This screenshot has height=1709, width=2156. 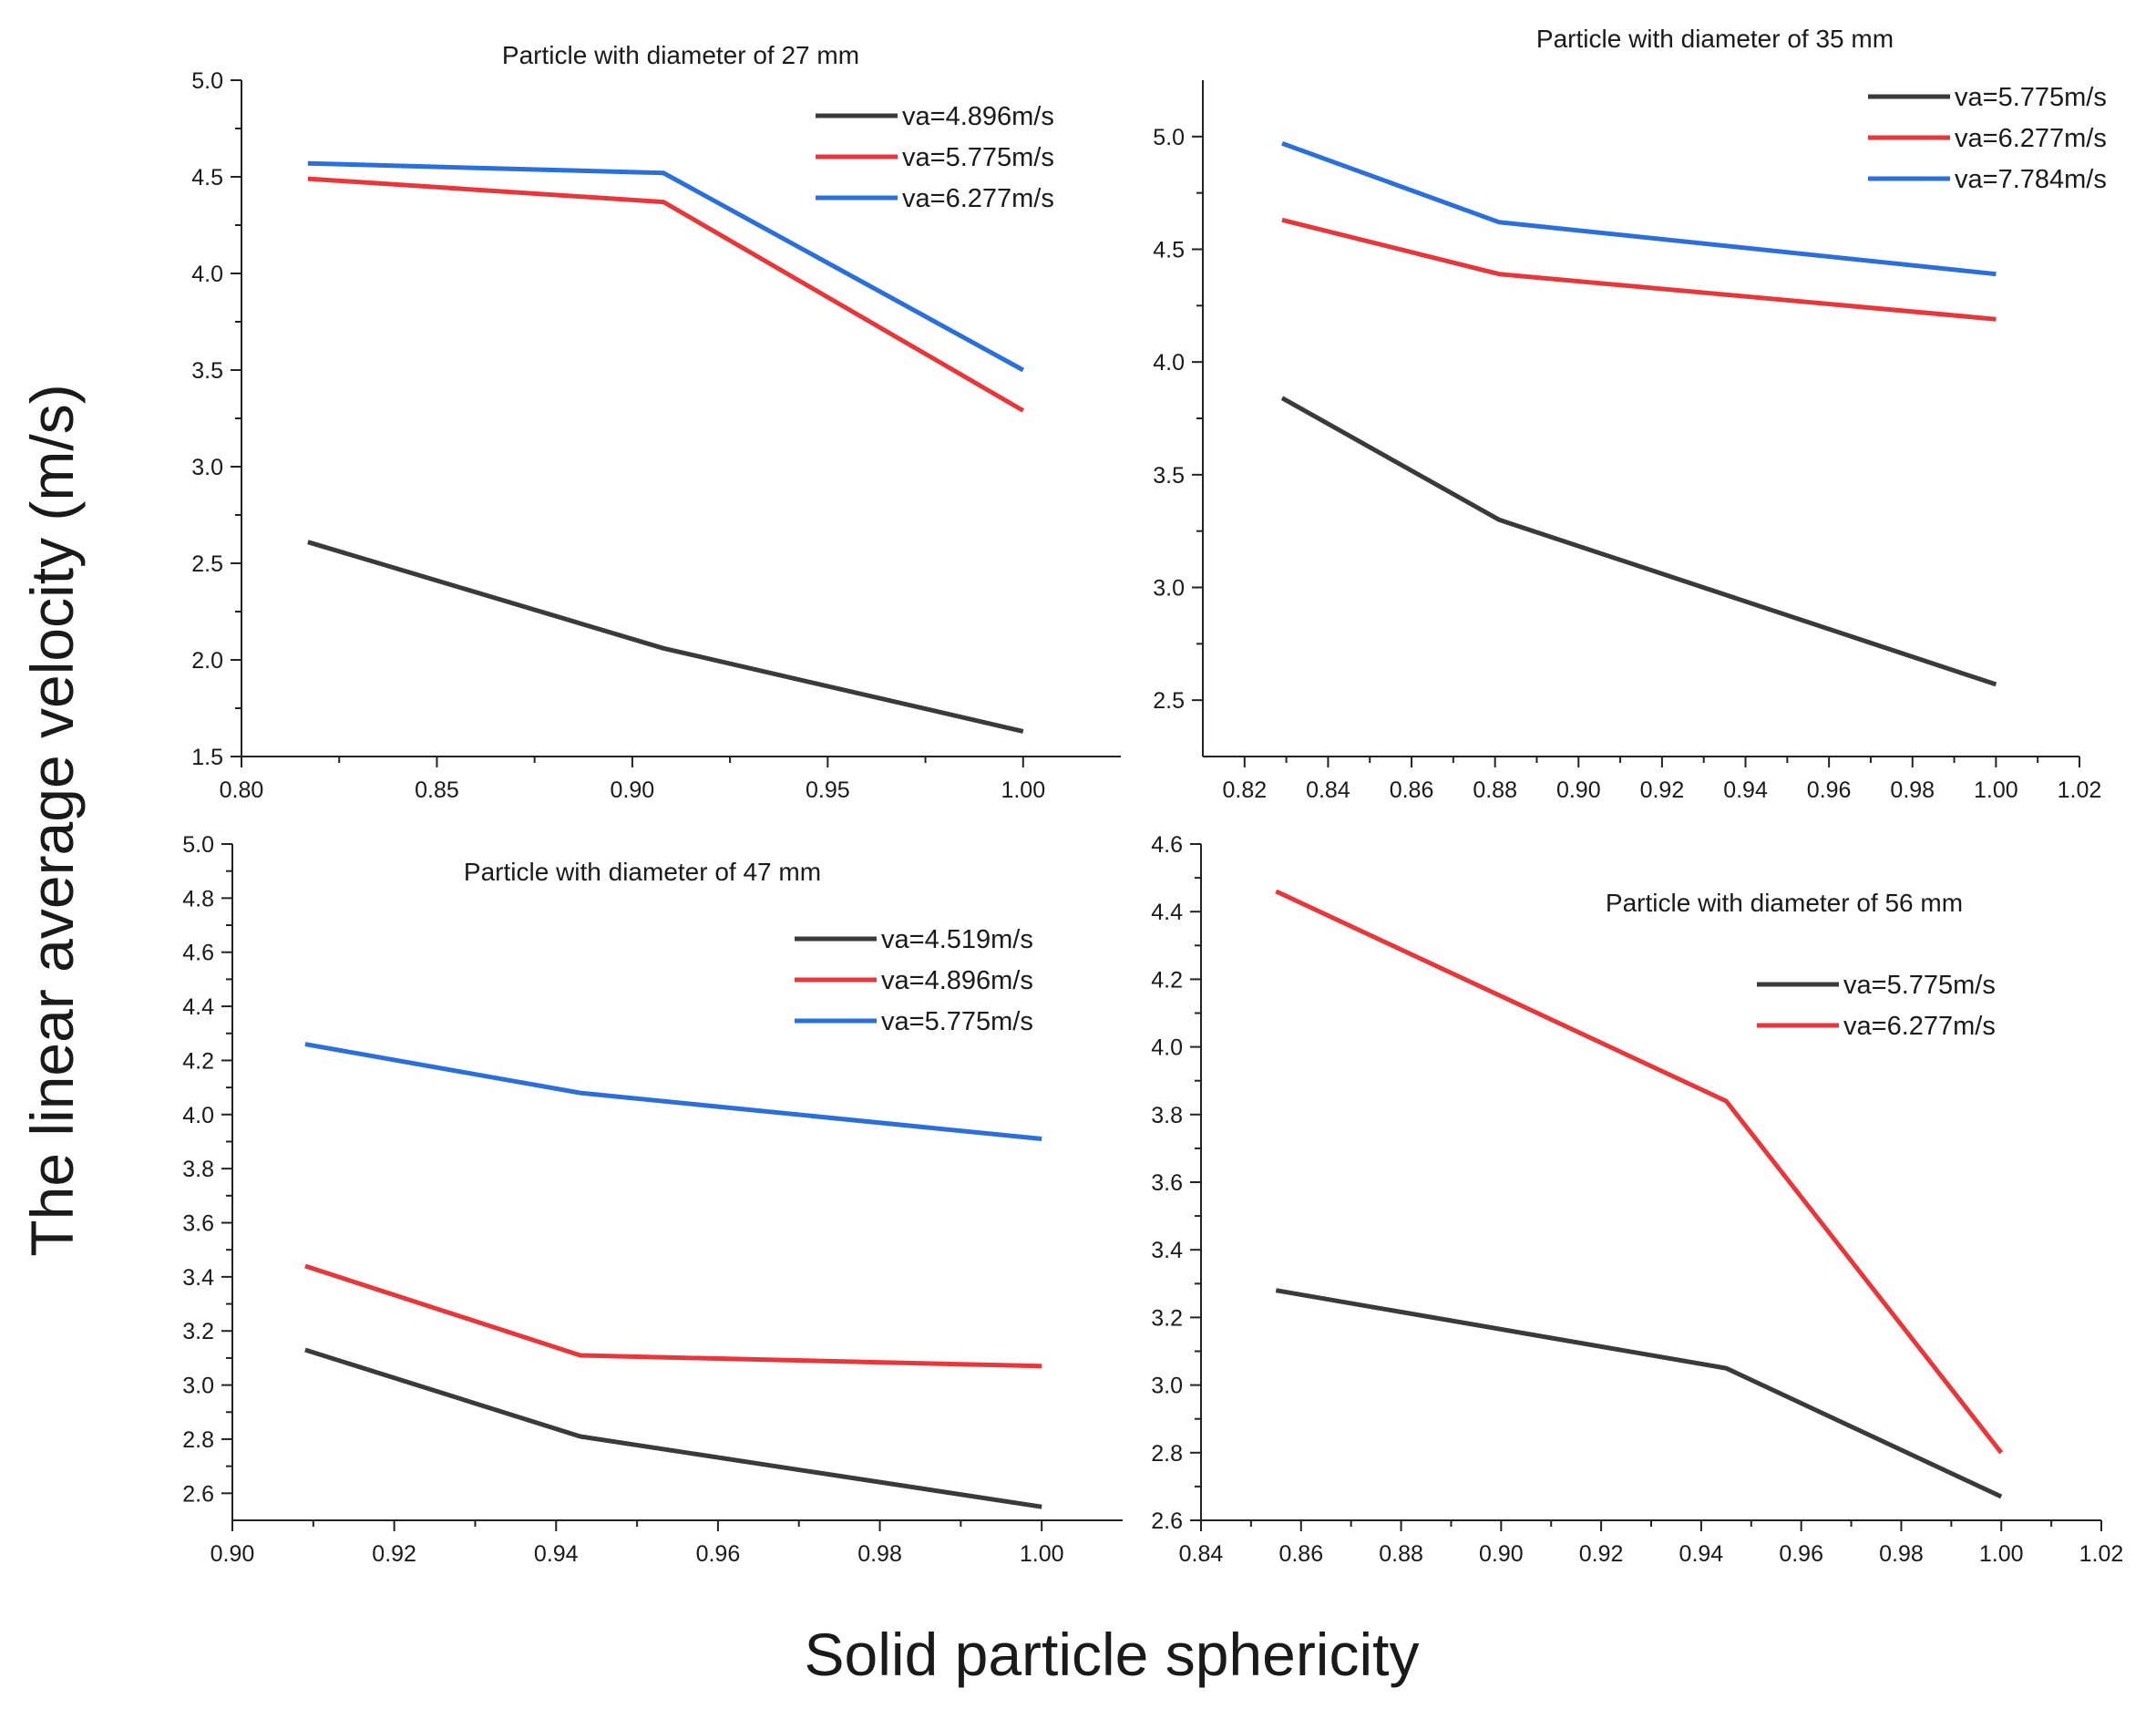 What do you see at coordinates (2031, 179) in the screenshot?
I see `legend-label: va=7.784m/s` at bounding box center [2031, 179].